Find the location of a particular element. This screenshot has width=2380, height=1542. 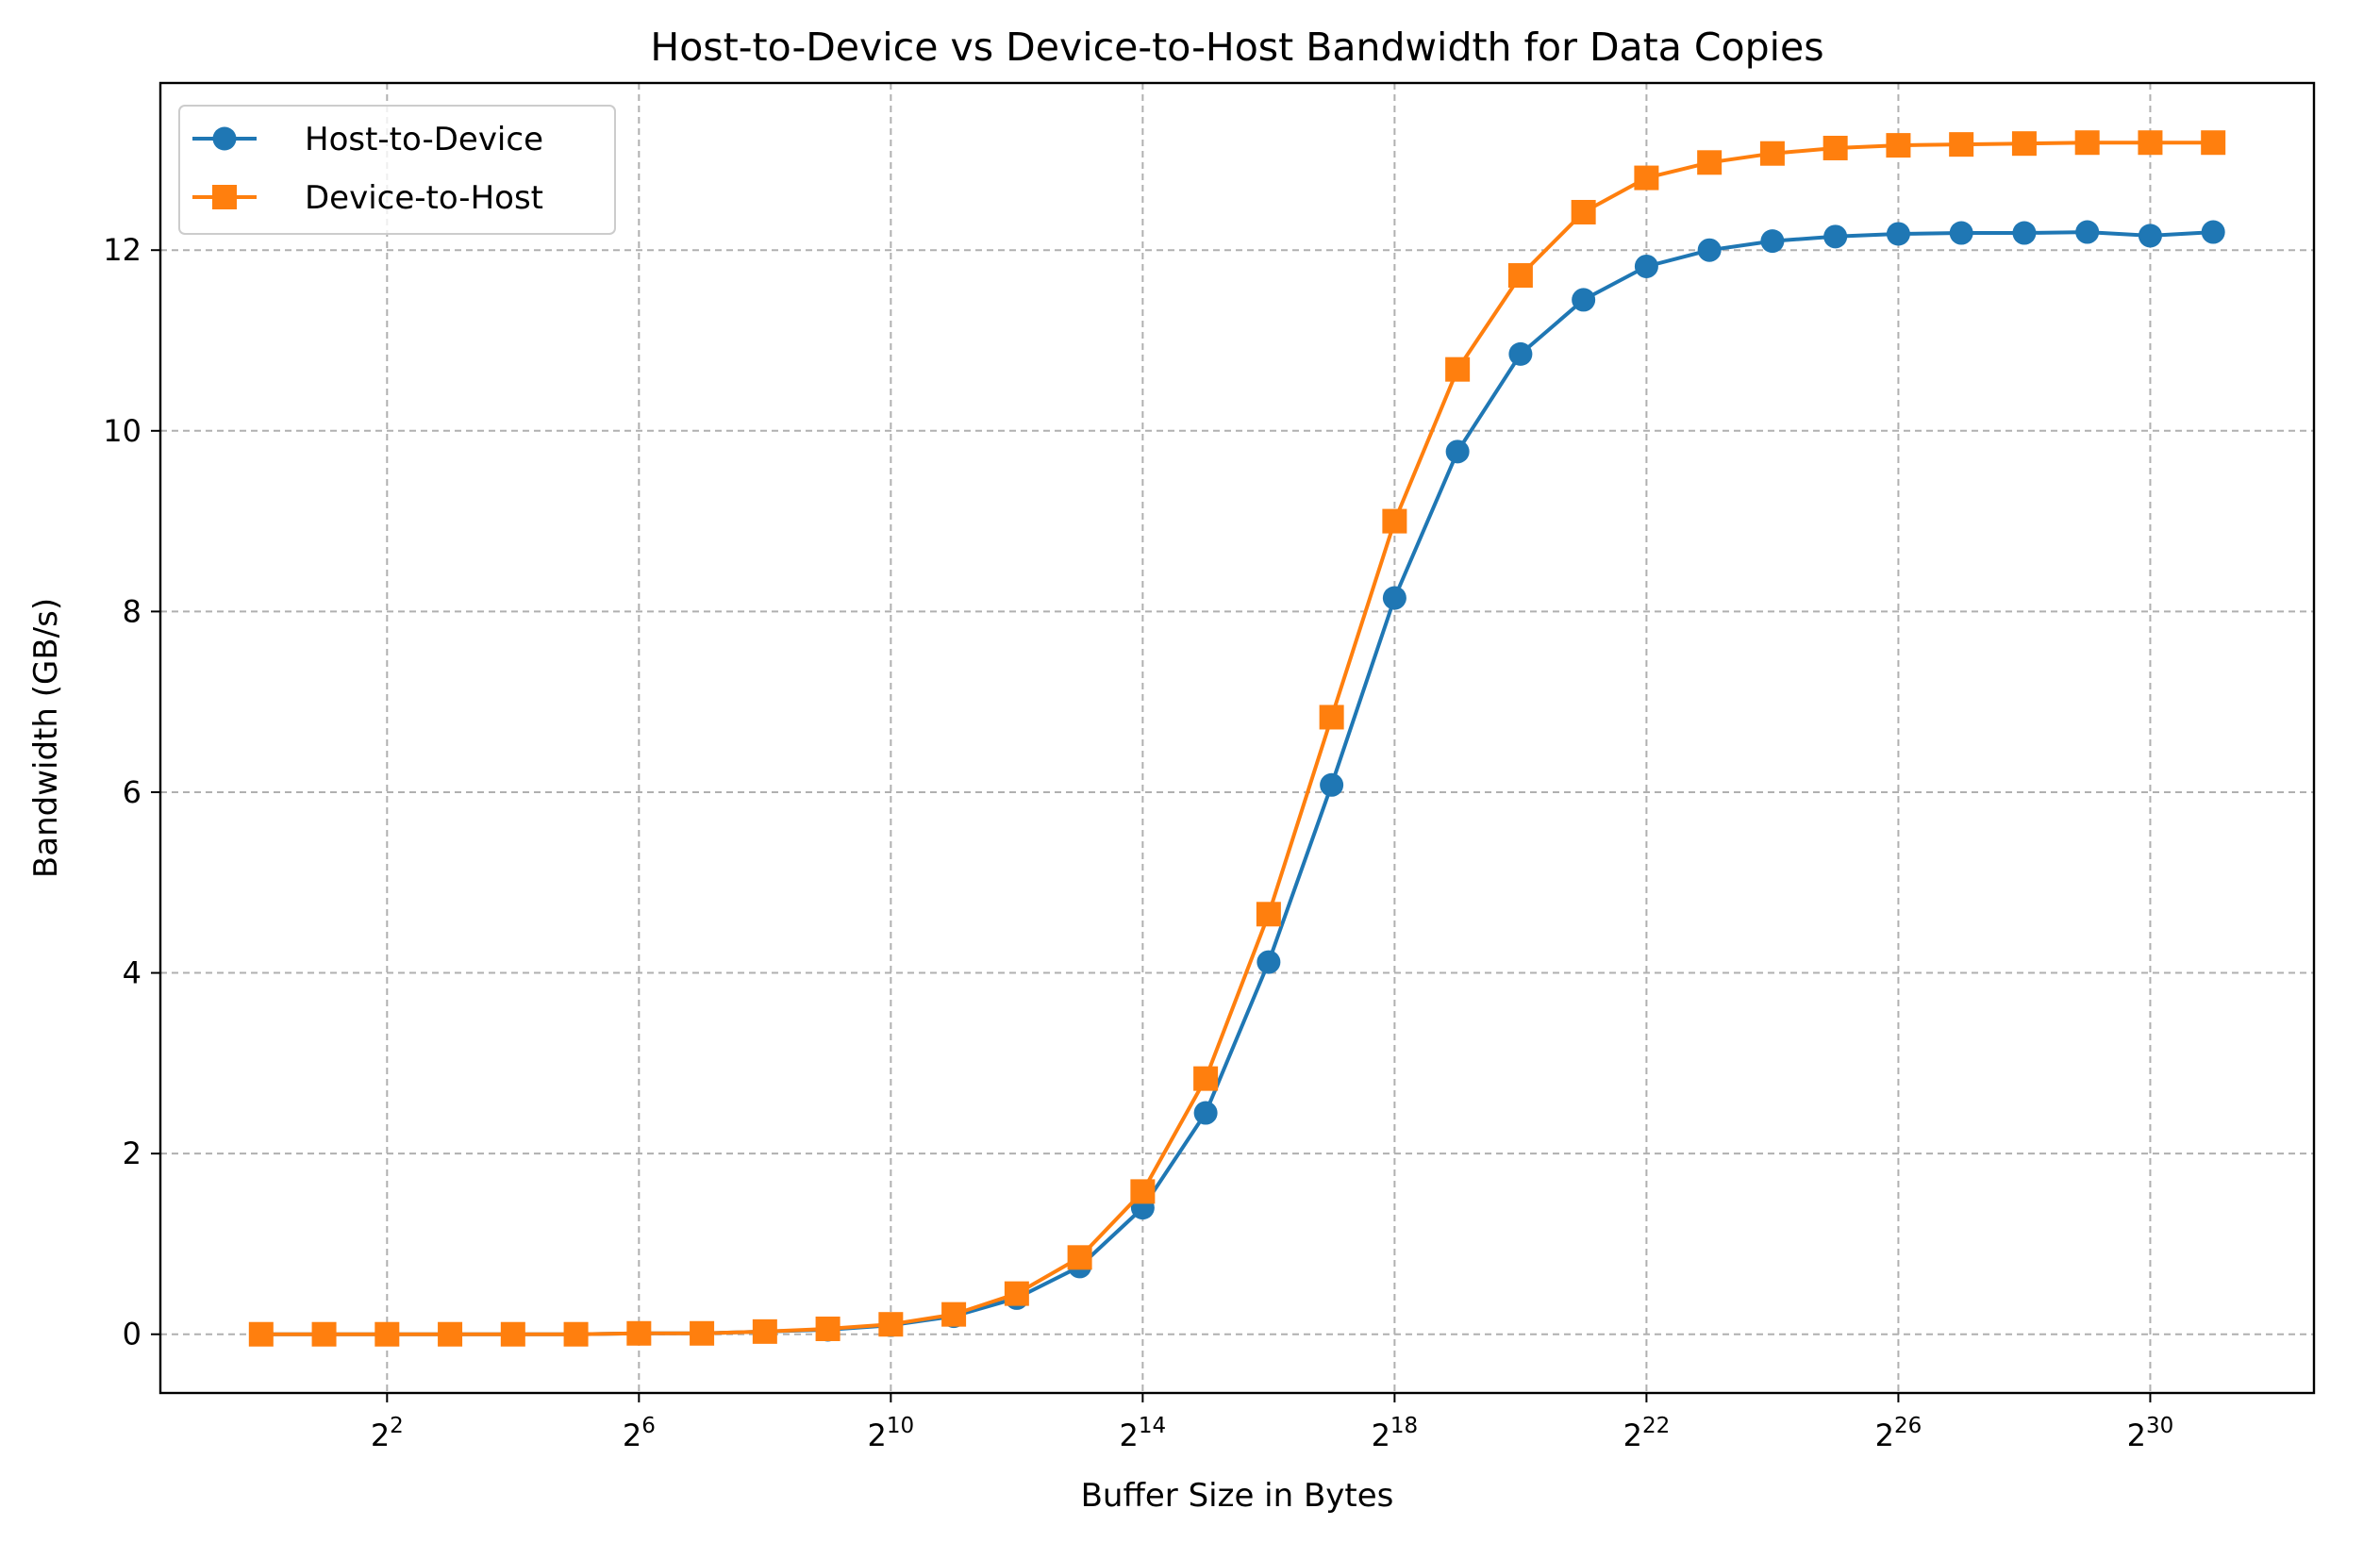

y-tick-label: 0 is located at coordinates (132, 1334).